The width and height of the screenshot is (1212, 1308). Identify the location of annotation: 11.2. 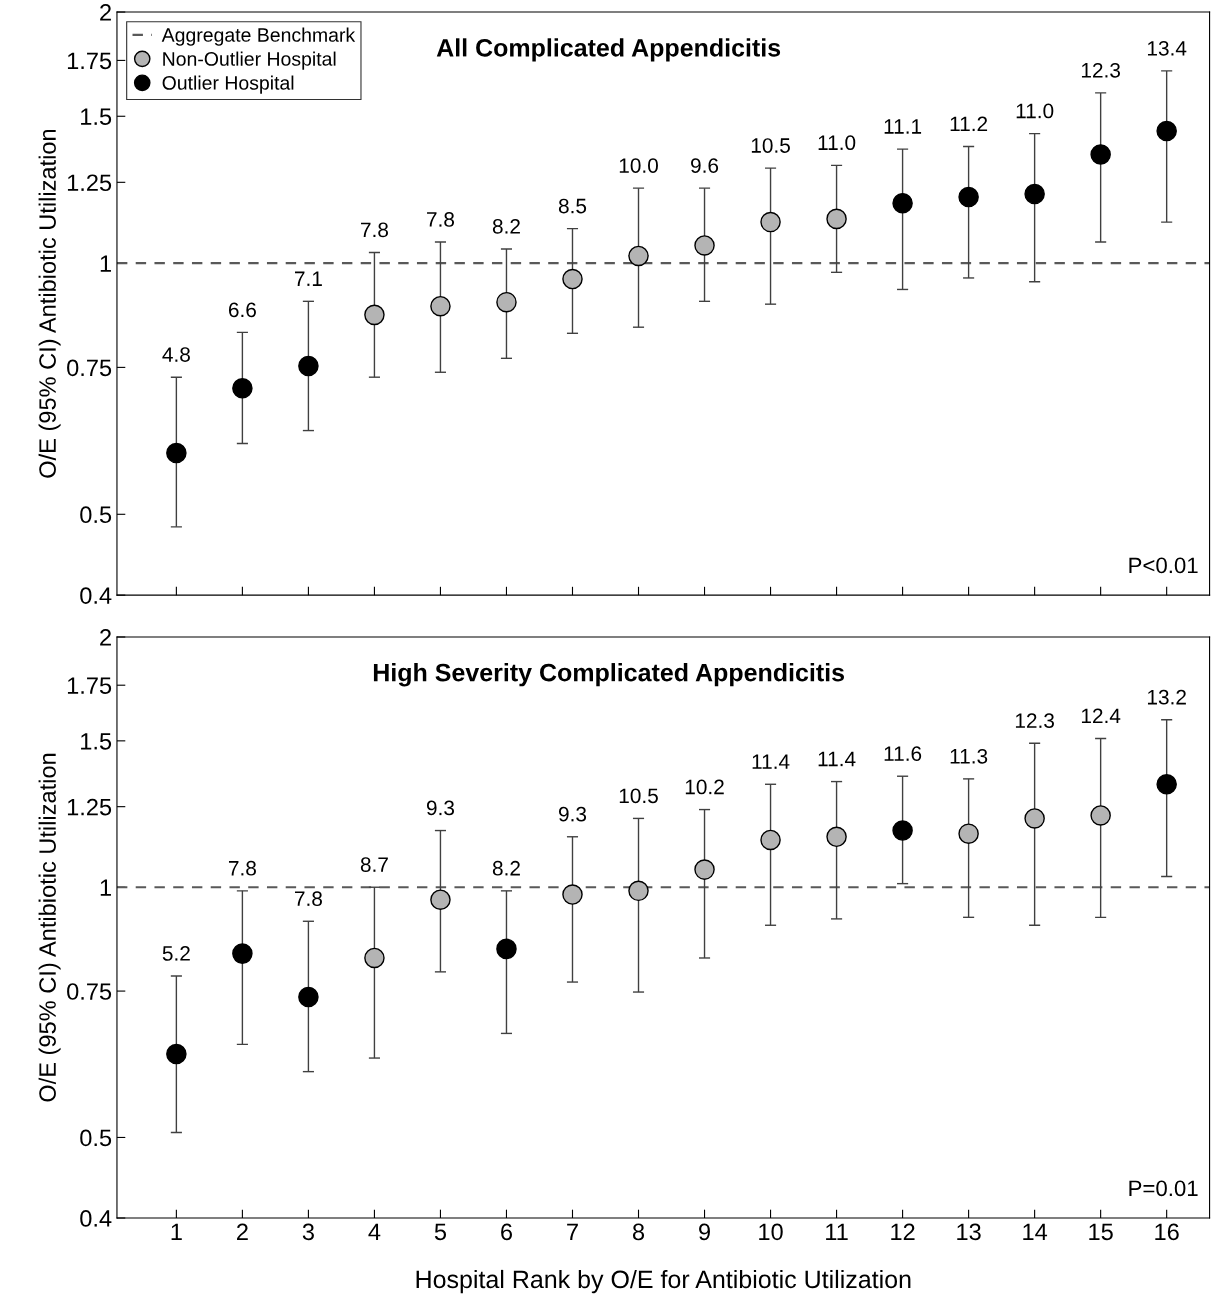
(969, 124).